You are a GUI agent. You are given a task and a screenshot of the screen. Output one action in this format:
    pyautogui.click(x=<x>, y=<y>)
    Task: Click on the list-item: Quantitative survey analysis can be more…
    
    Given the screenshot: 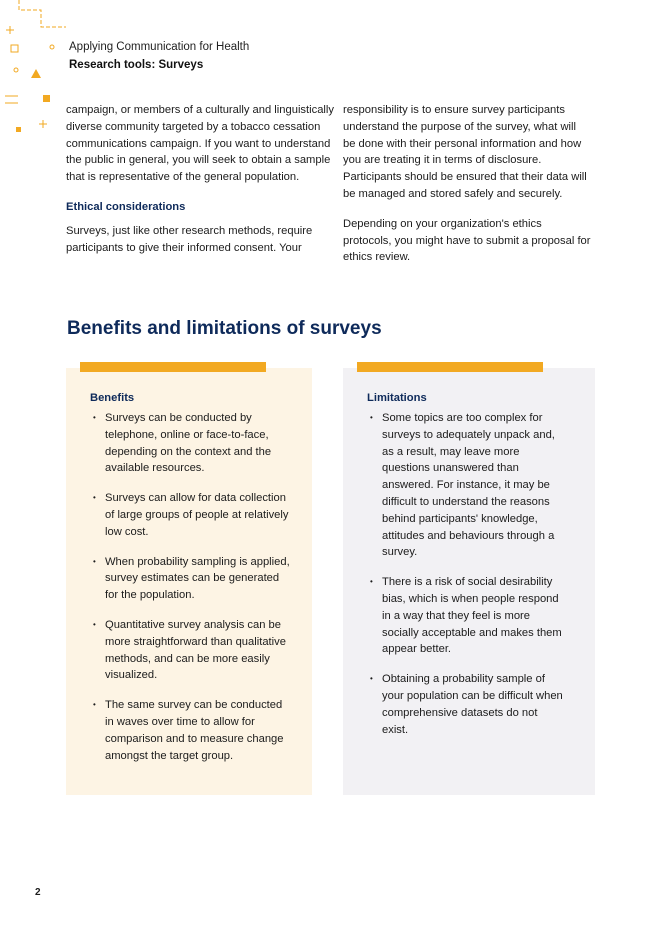 What is the action you would take?
    pyautogui.click(x=191, y=650)
    